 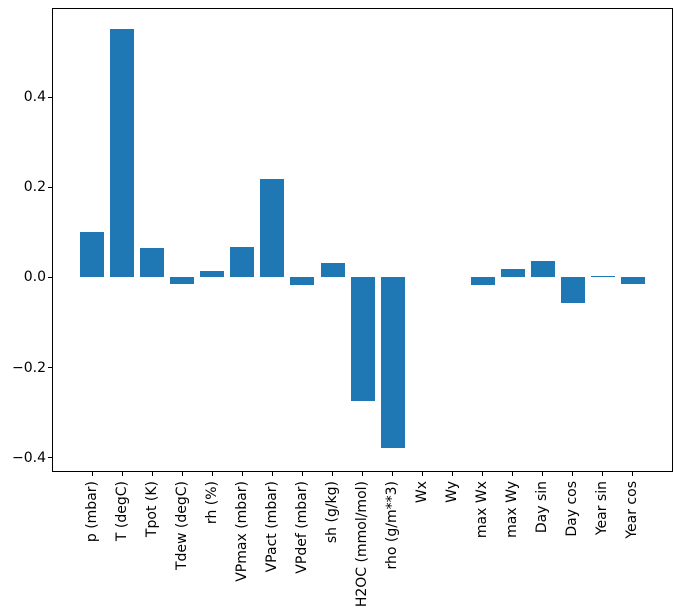 I want to click on bar-day-cos, so click(x=572, y=290).